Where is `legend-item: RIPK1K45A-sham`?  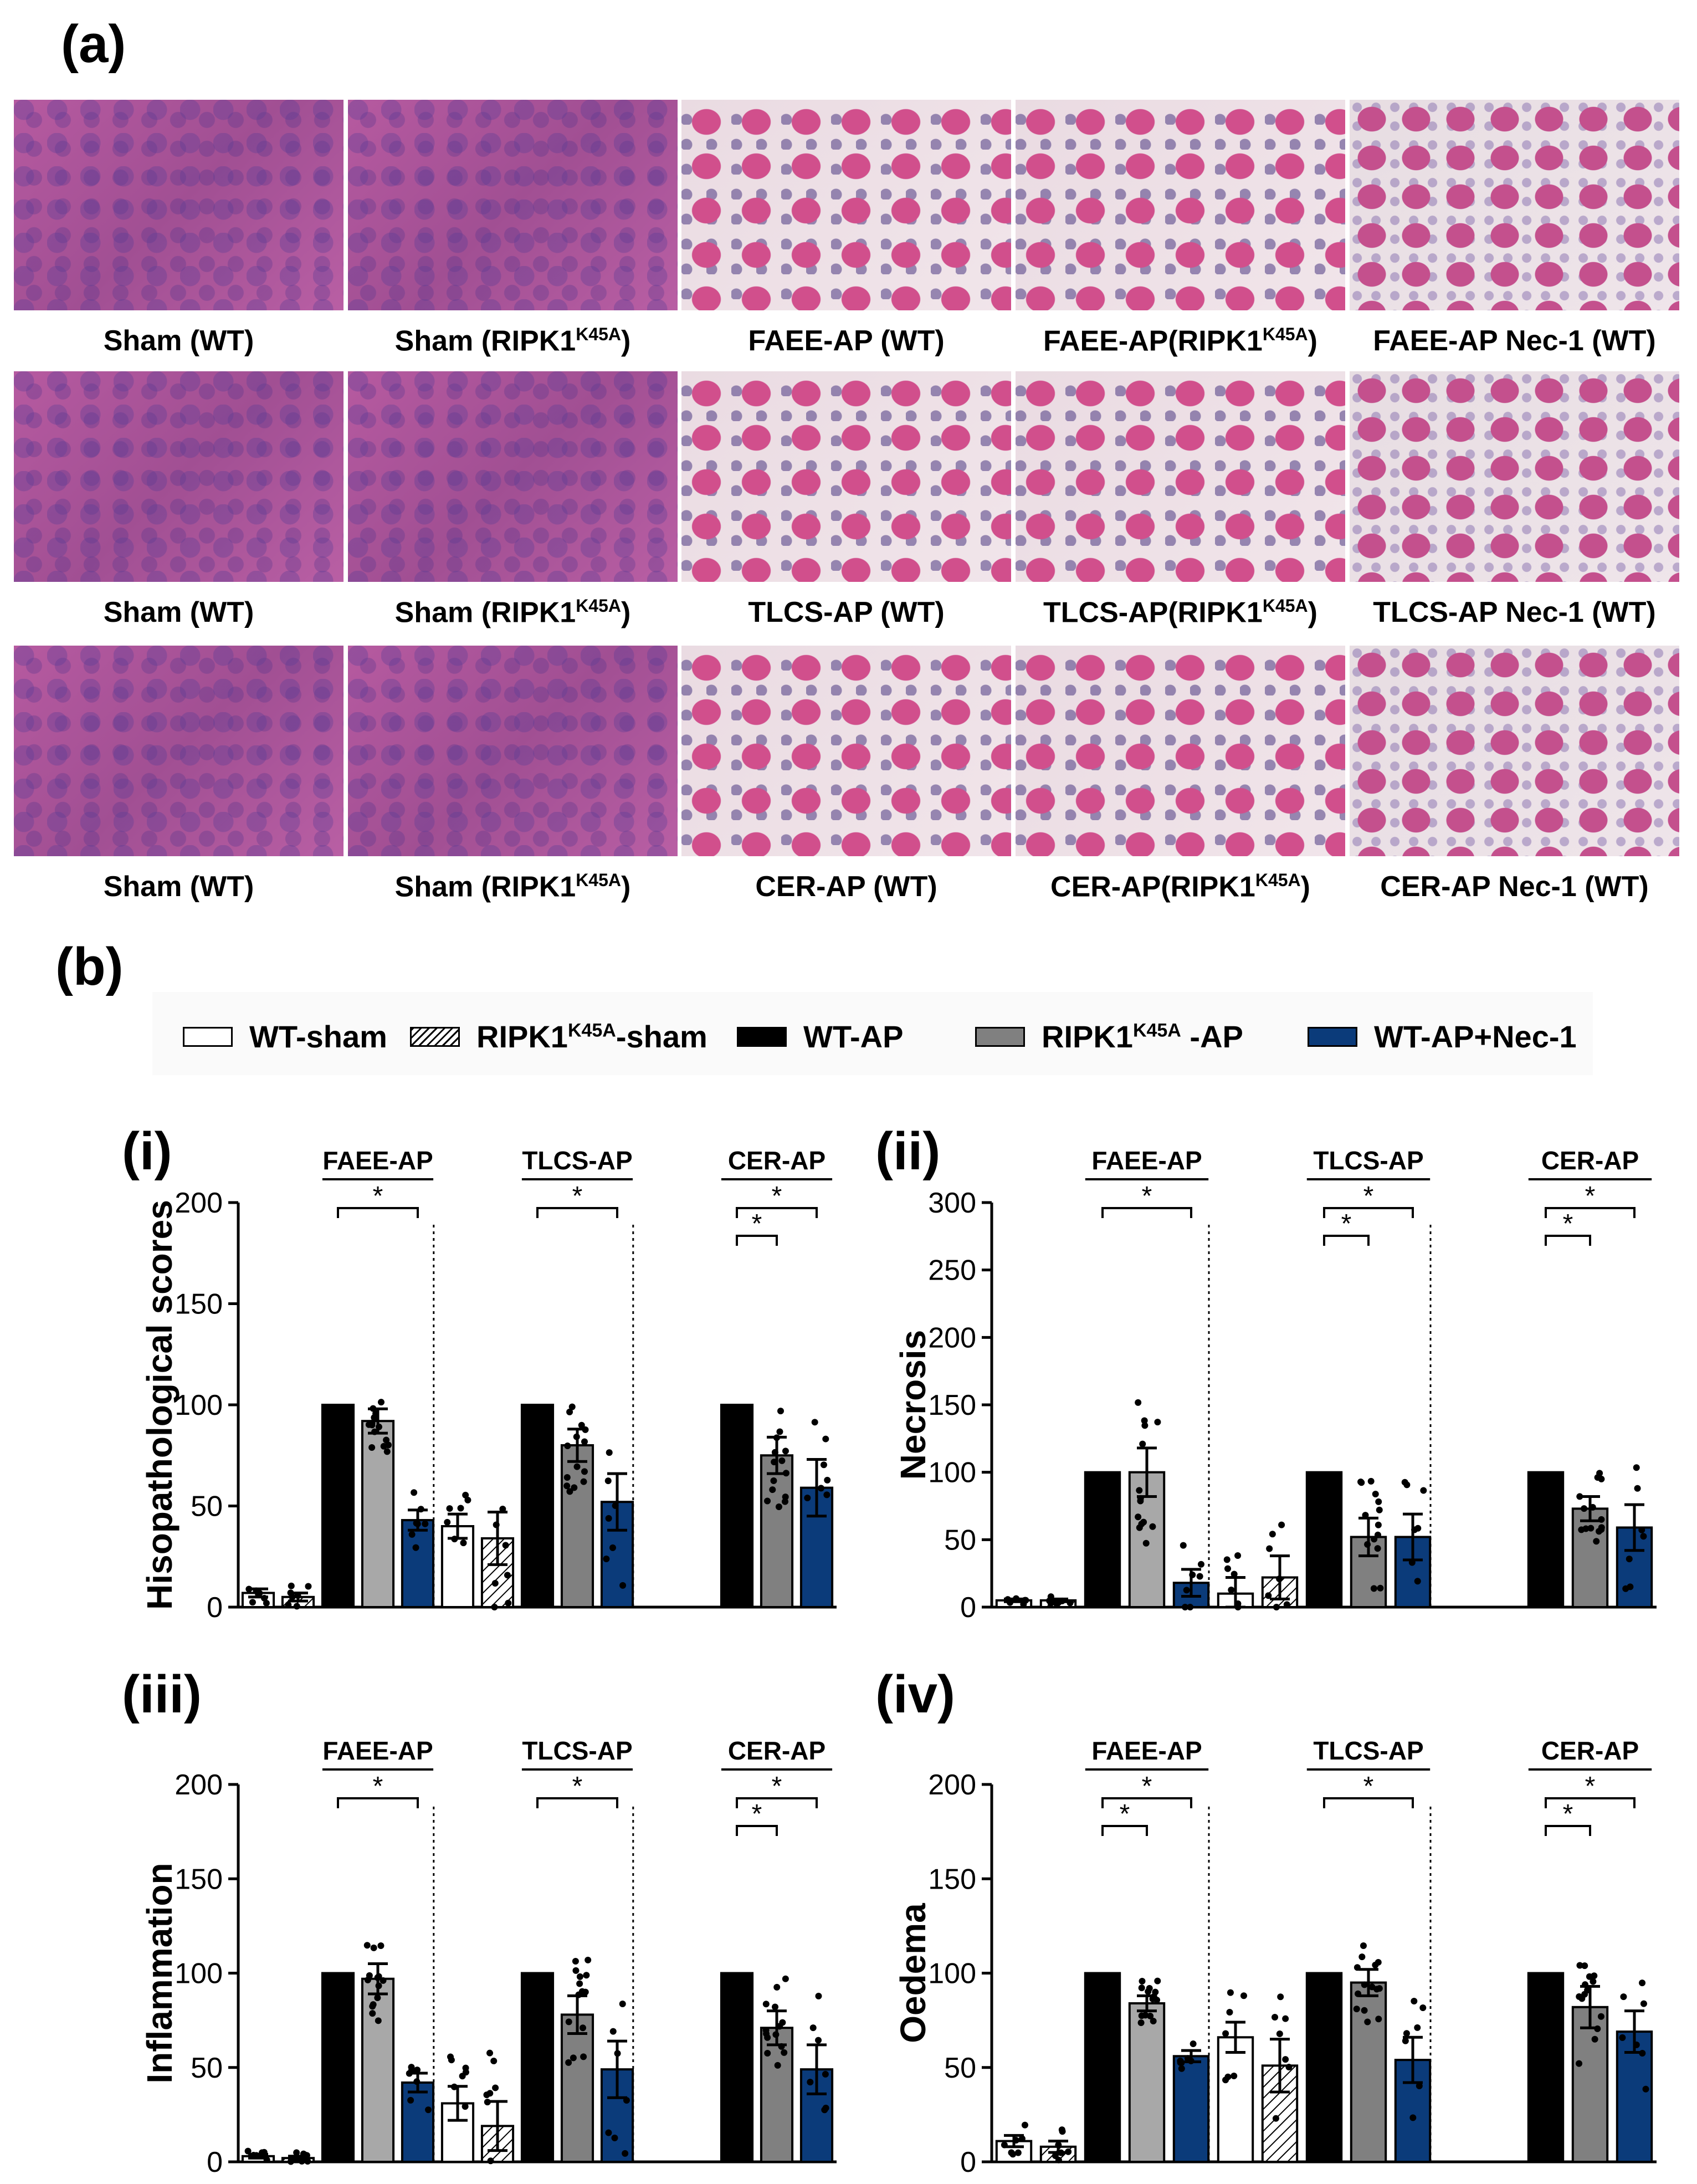
legend-item: RIPK1K45A-sham is located at coordinates (558, 1037).